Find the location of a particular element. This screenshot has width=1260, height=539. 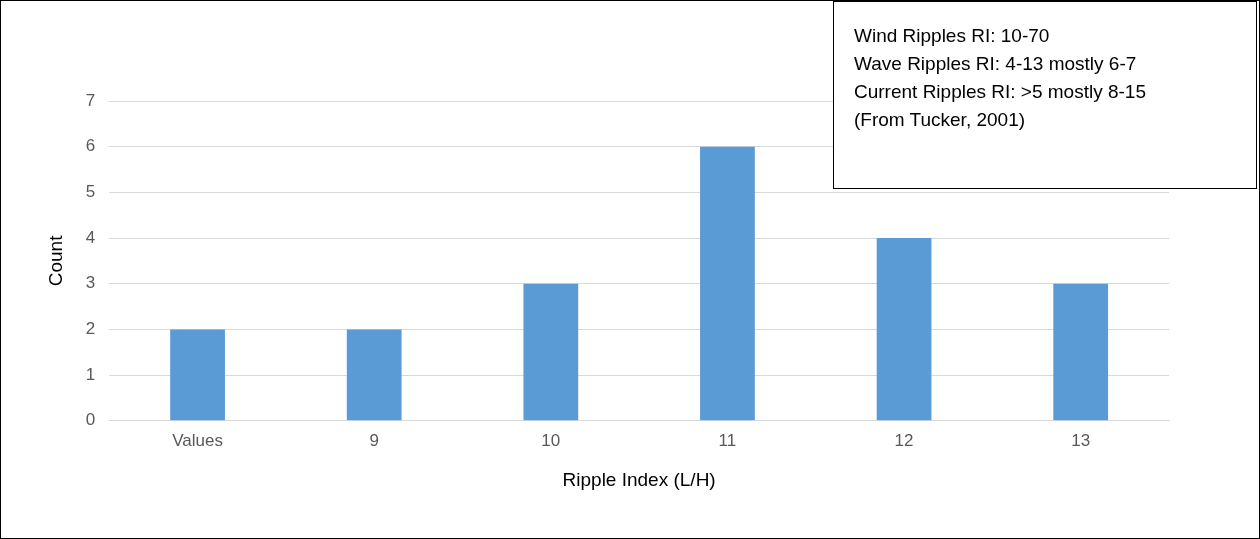

y-tick-label: 5 is located at coordinates (90, 192).